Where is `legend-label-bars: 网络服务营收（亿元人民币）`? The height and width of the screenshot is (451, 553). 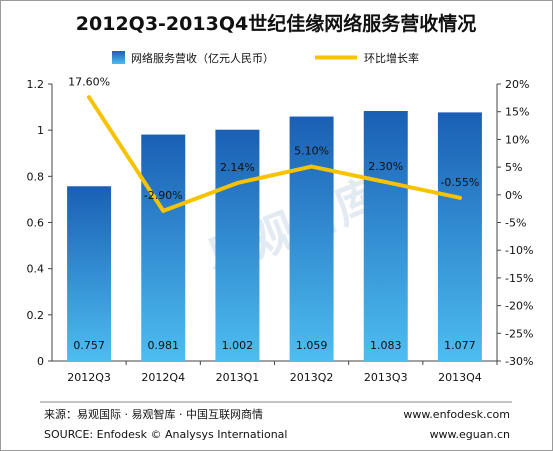
legend-label-bars: 网络服务营收（亿元人民币） is located at coordinates (202, 58).